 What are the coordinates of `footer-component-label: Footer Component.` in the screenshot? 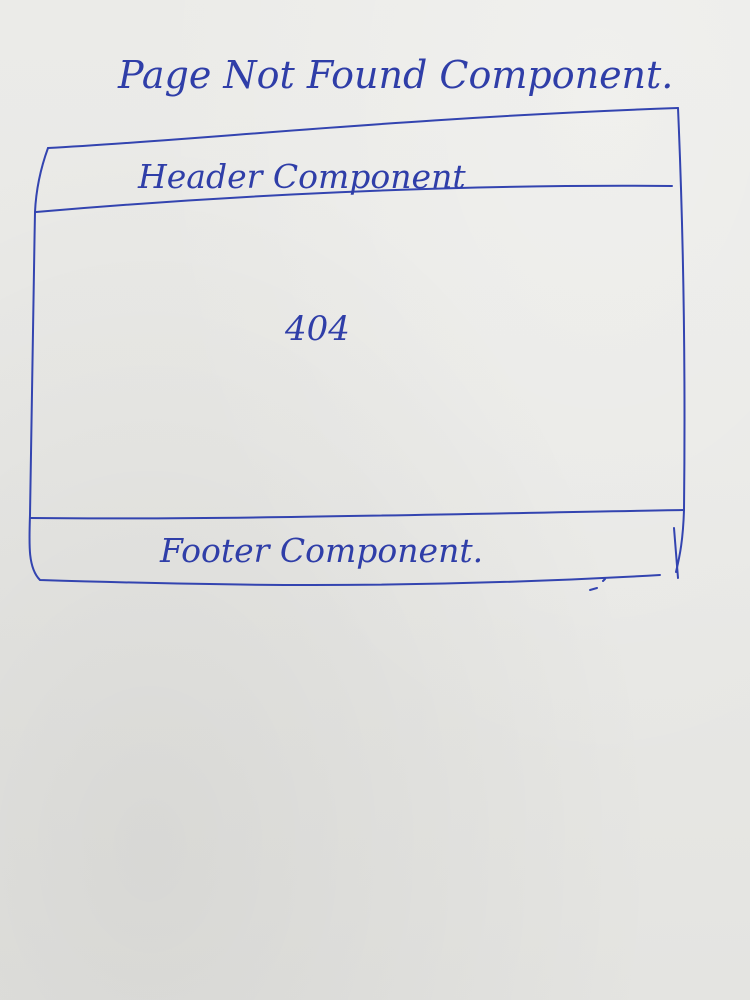 It's located at (321, 550).